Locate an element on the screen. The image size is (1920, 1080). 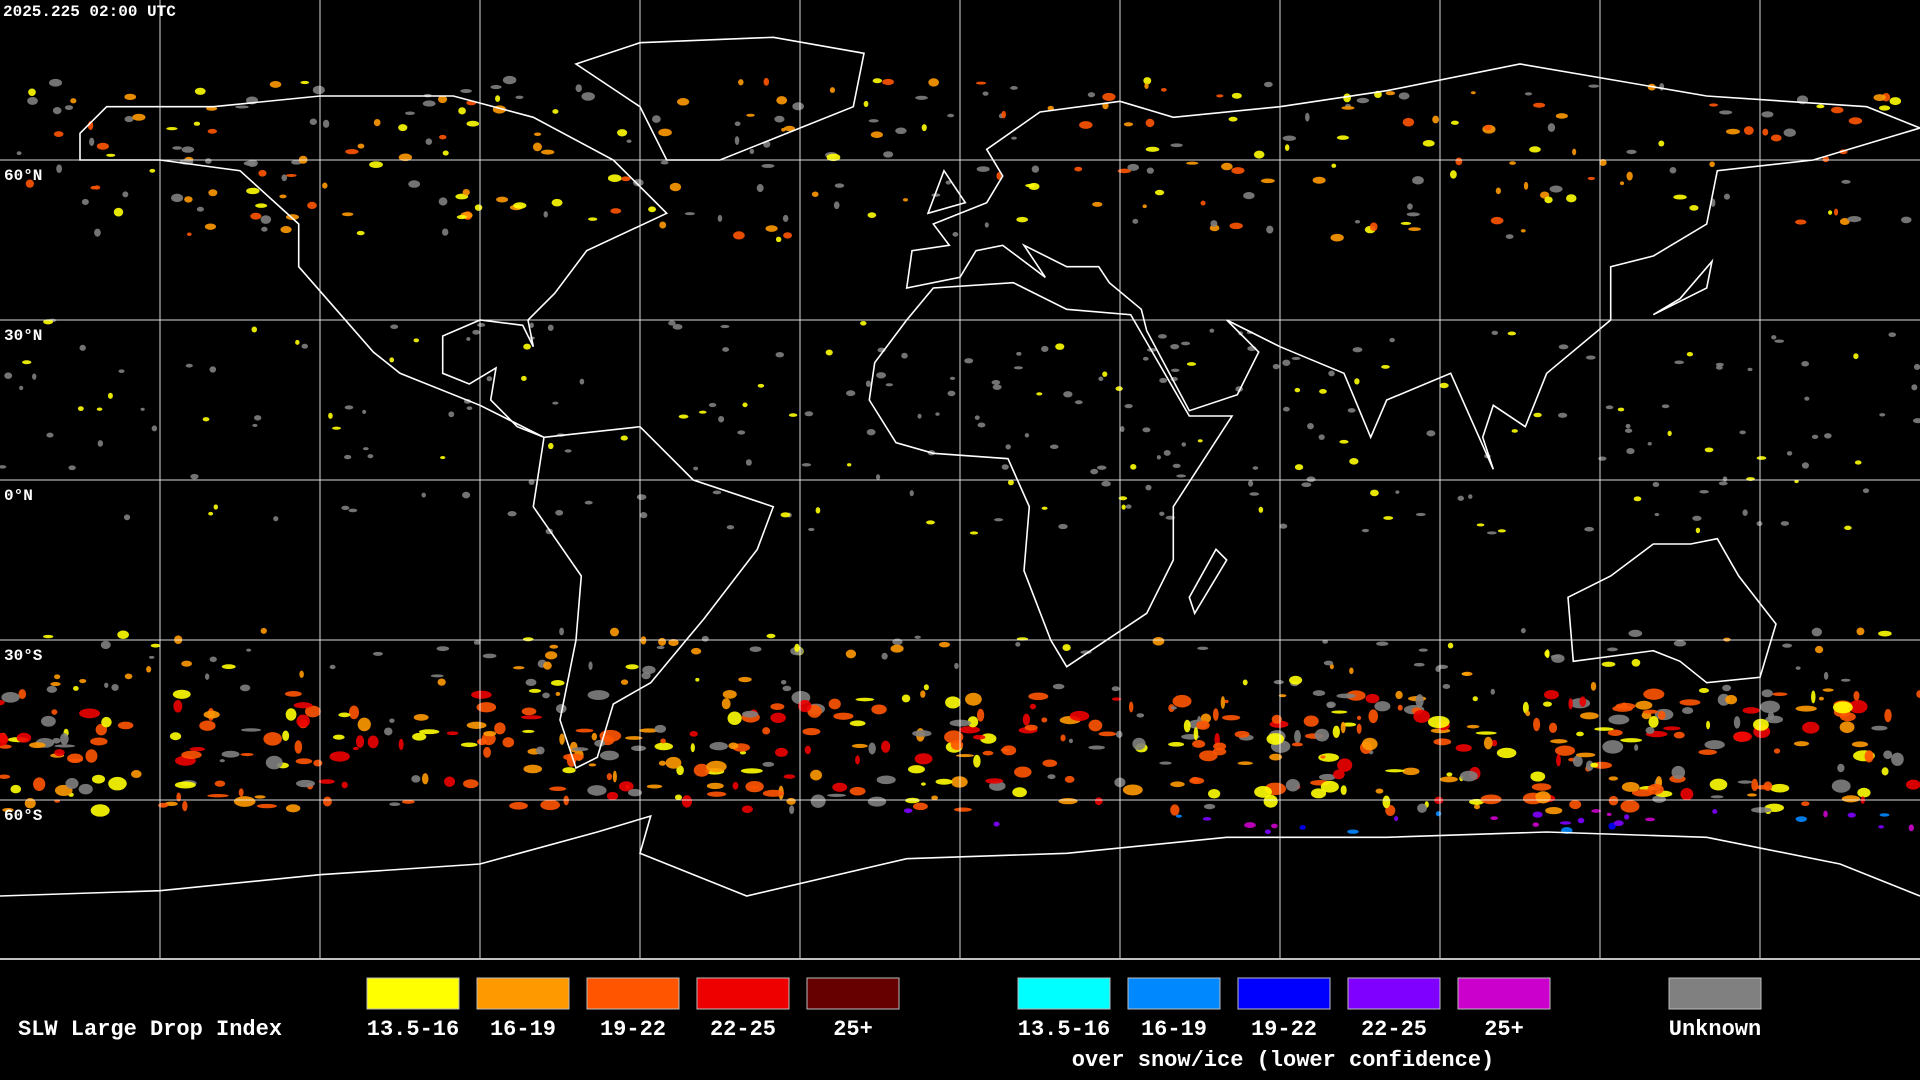
legend-label: 22-25 is located at coordinates (1394, 1029).